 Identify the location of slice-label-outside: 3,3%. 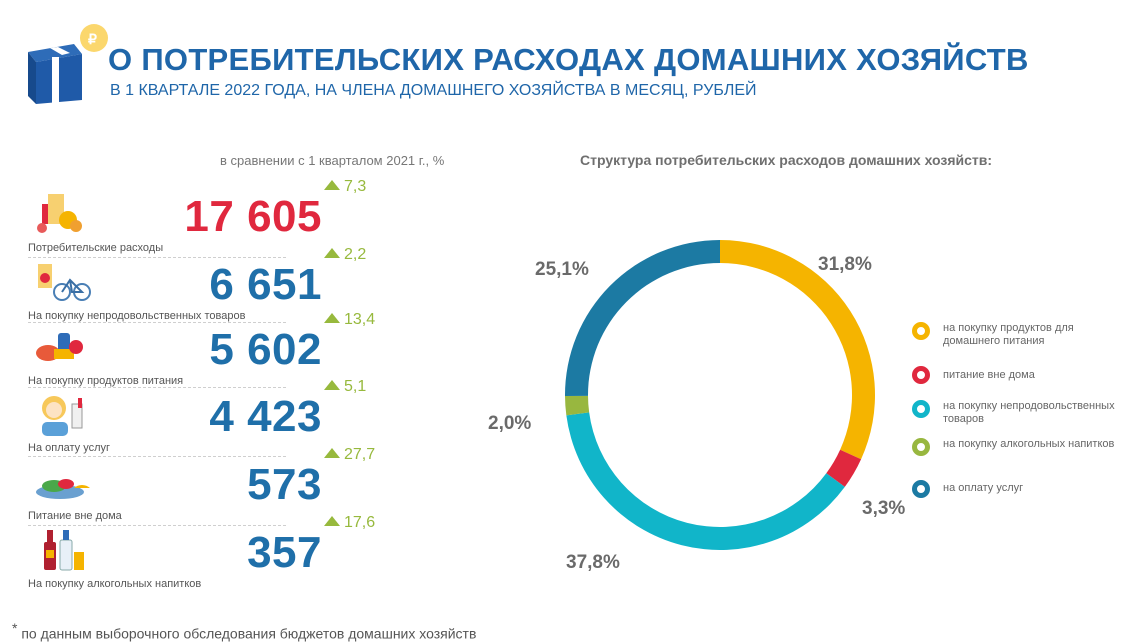
(884, 508).